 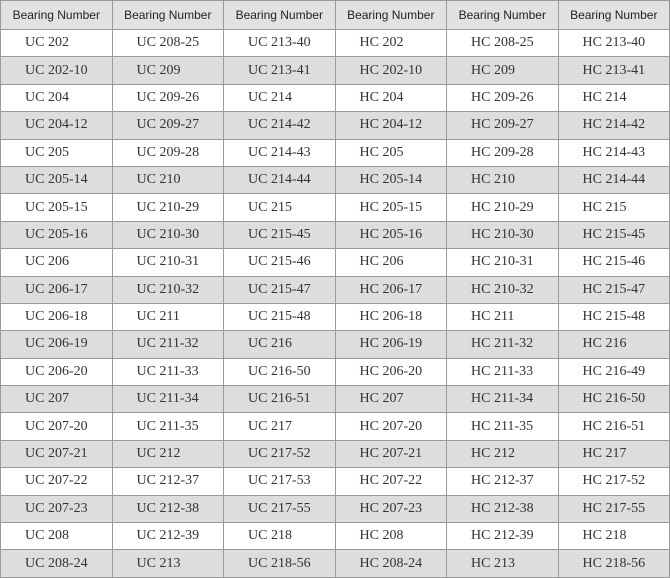 What do you see at coordinates (390, 70) in the screenshot?
I see `table-cell: HC 202-10` at bounding box center [390, 70].